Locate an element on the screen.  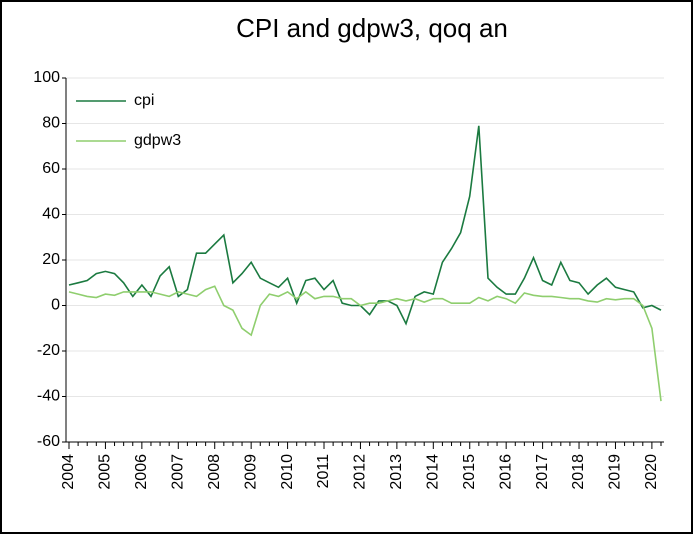
y-tick-label: -40 is located at coordinates (48, 396).